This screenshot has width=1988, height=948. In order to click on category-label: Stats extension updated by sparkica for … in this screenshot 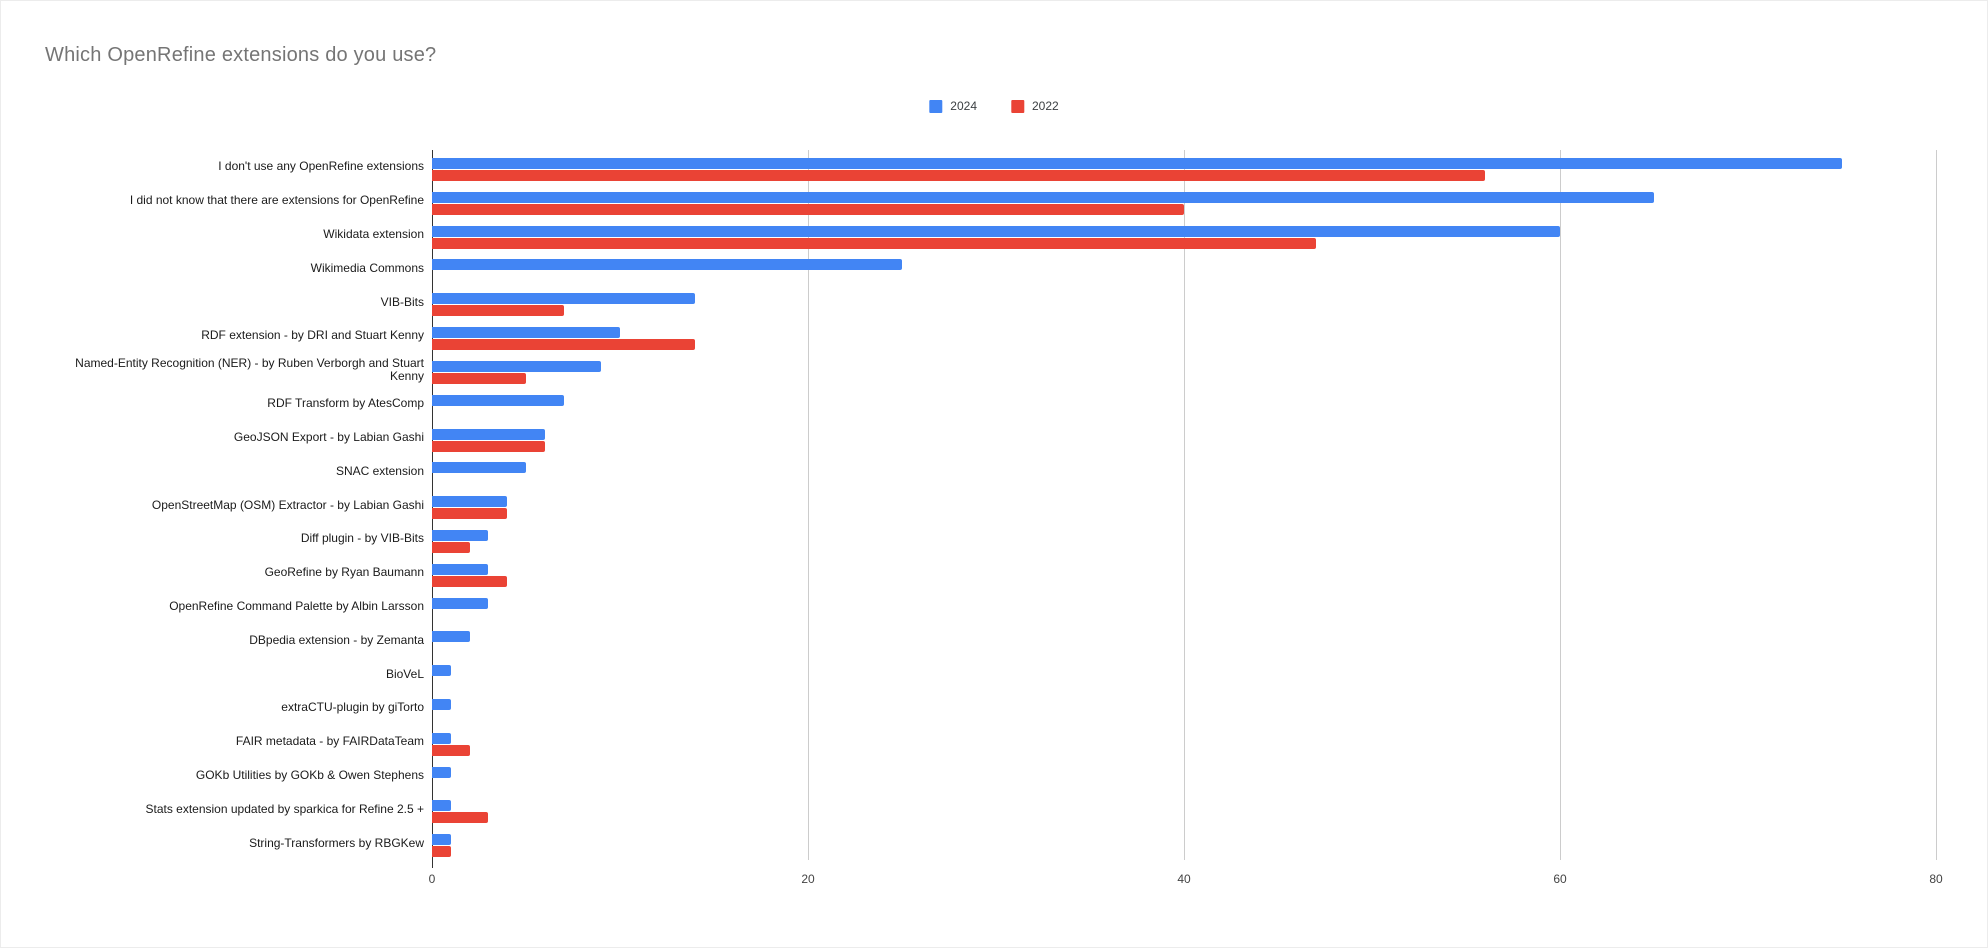, I will do `click(284, 808)`.